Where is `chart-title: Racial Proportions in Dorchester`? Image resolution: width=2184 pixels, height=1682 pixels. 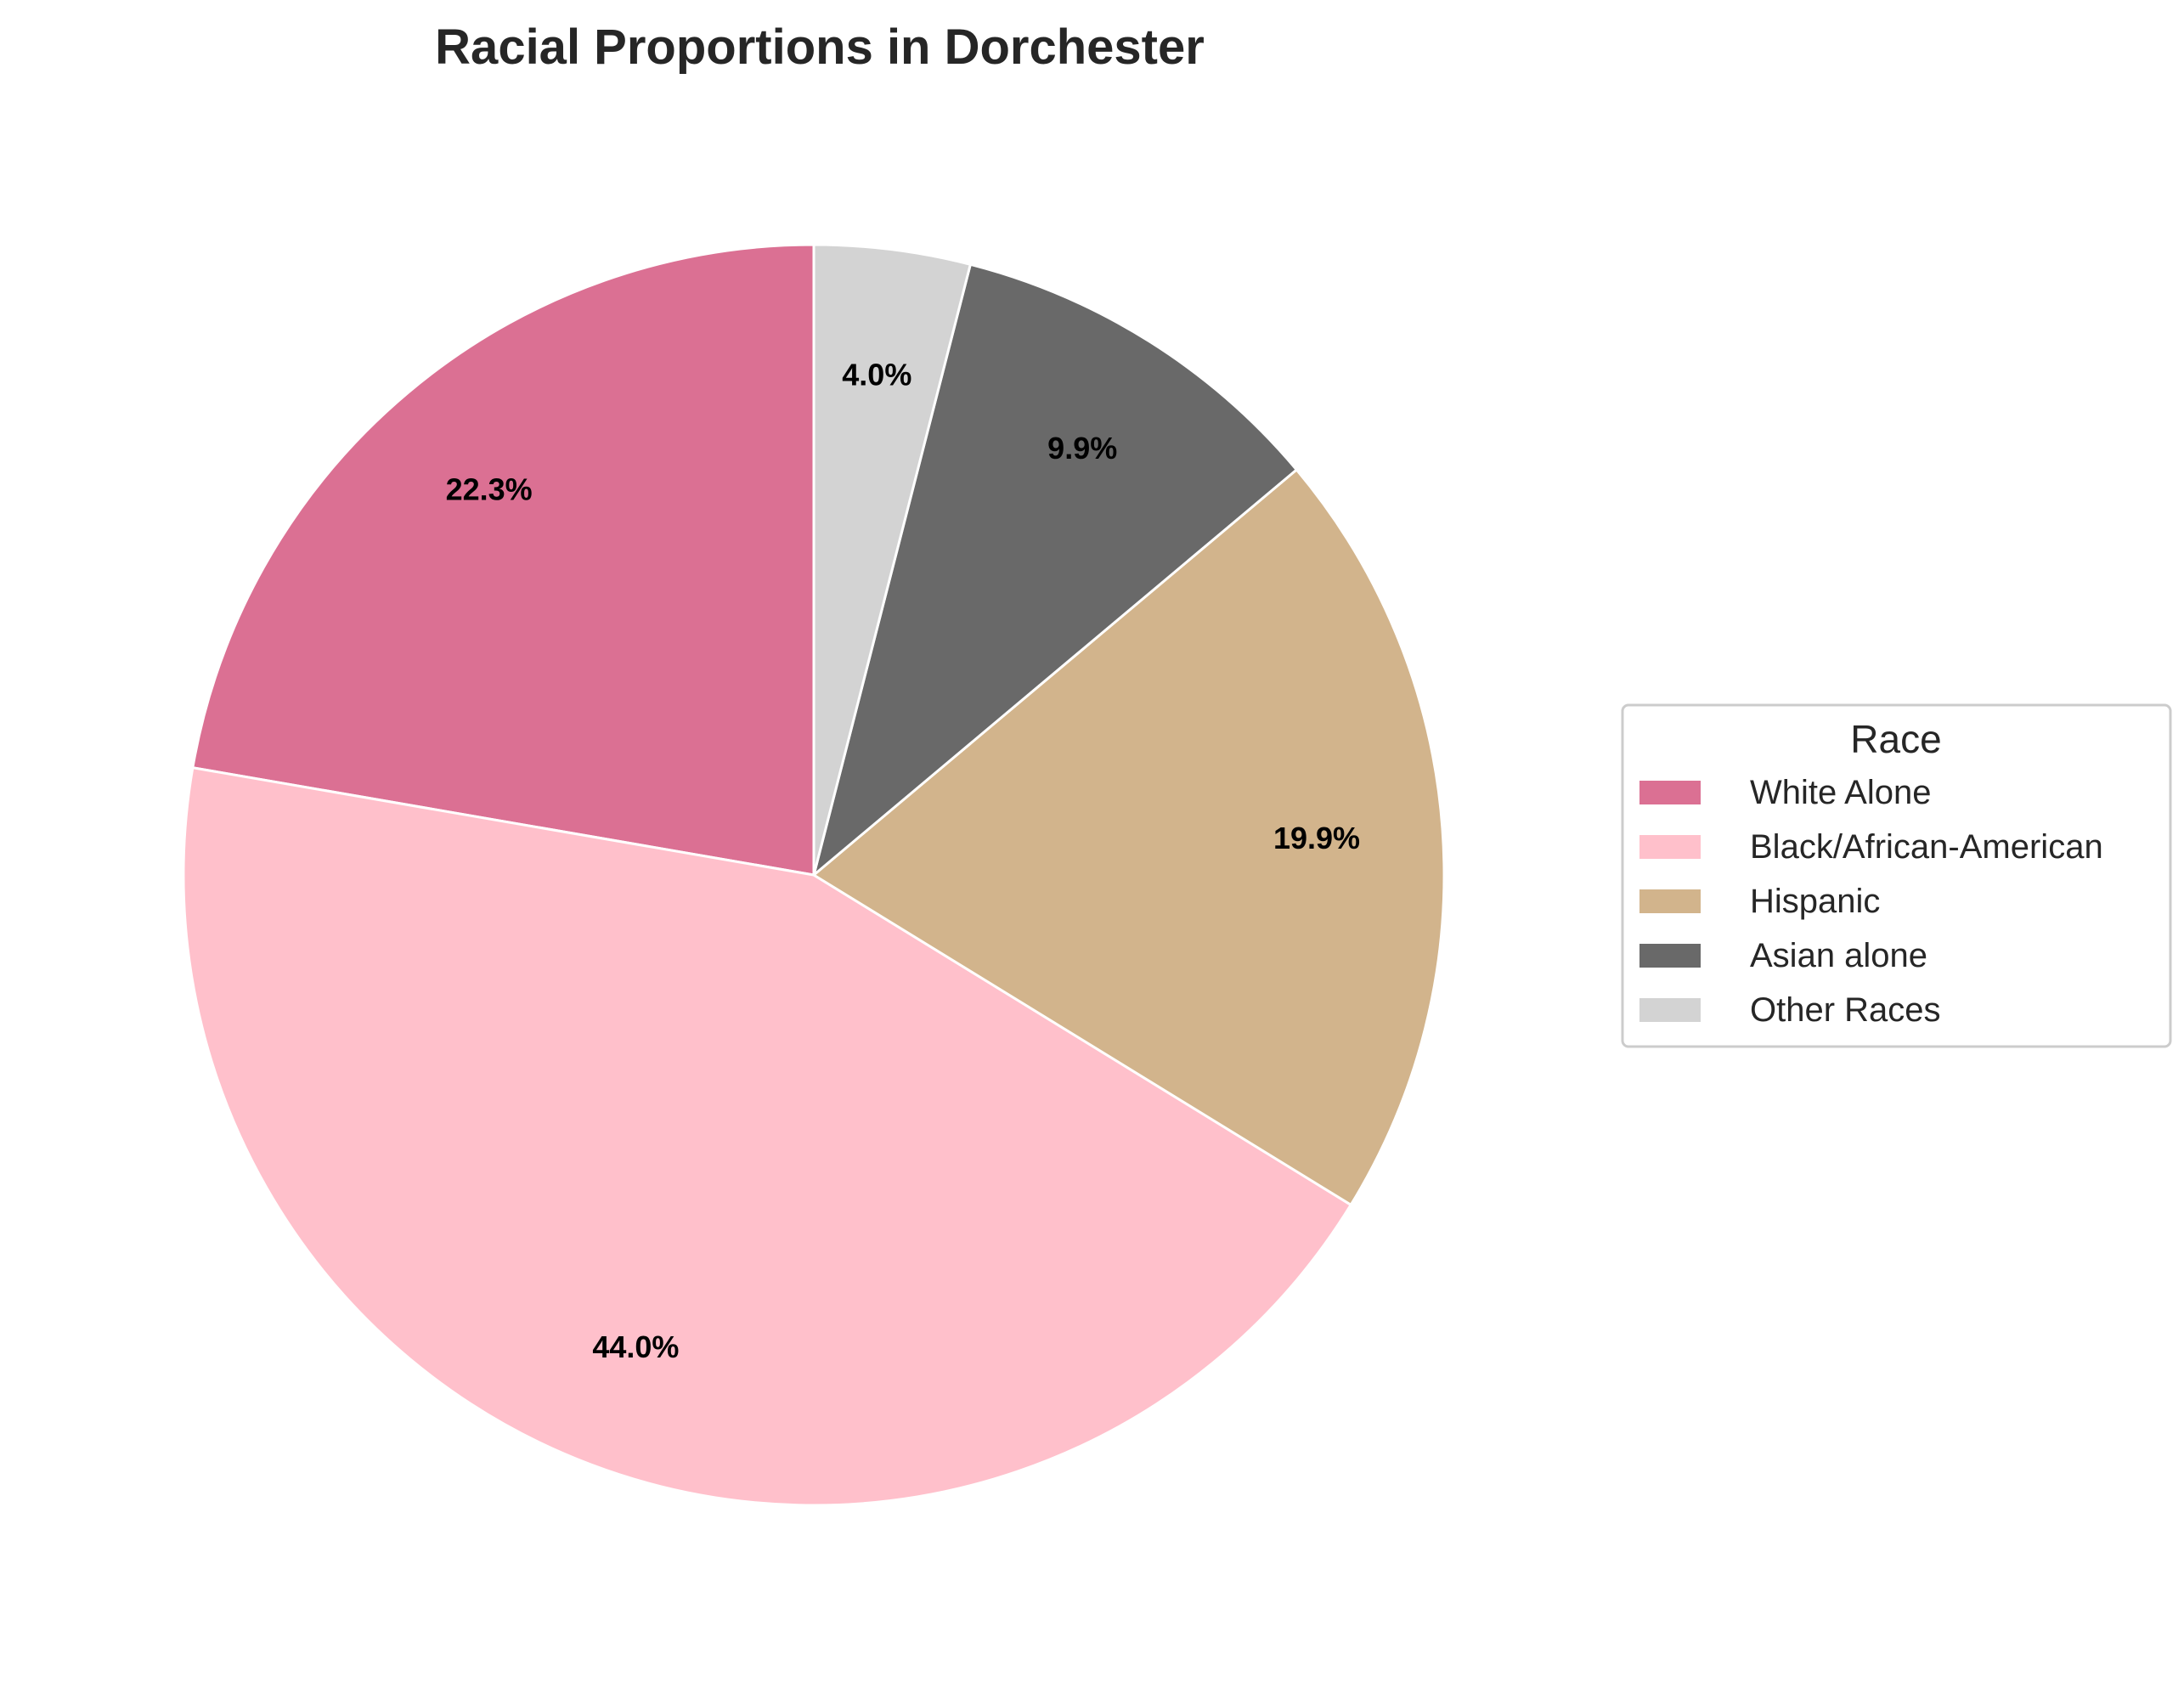
chart-title: Racial Proportions in Dorchester is located at coordinates (820, 48).